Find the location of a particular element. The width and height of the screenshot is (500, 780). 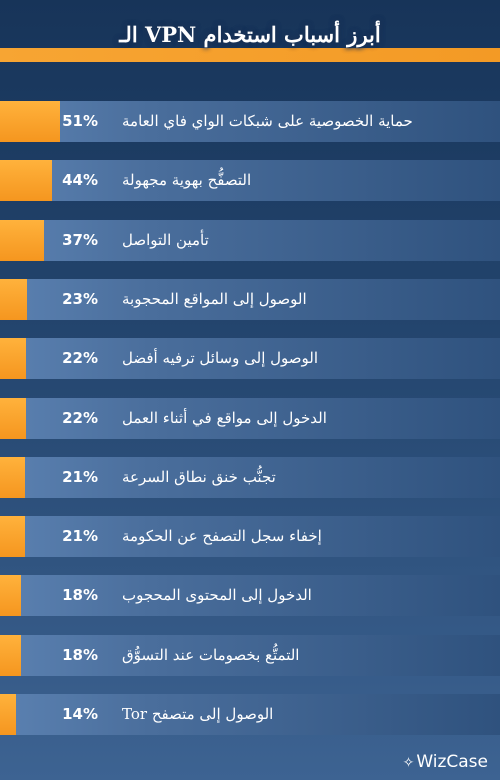

data-label: 51% is located at coordinates (80, 121).